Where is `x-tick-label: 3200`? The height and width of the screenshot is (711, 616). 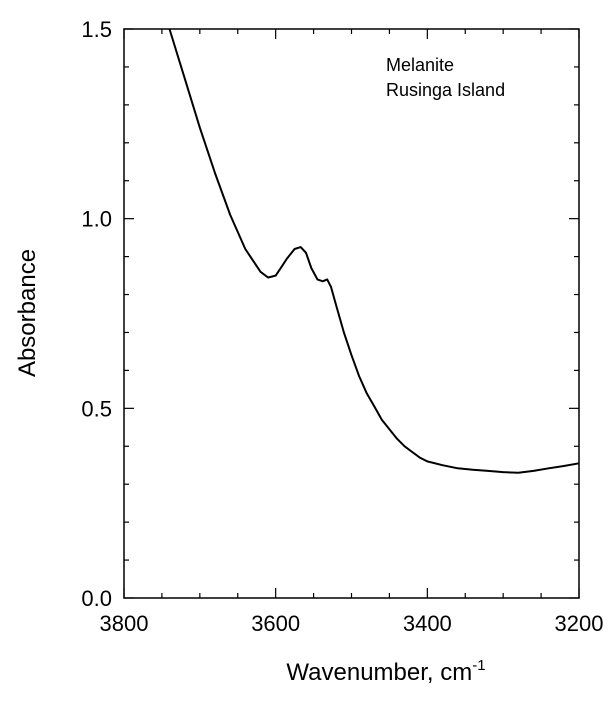 x-tick-label: 3200 is located at coordinates (579, 623).